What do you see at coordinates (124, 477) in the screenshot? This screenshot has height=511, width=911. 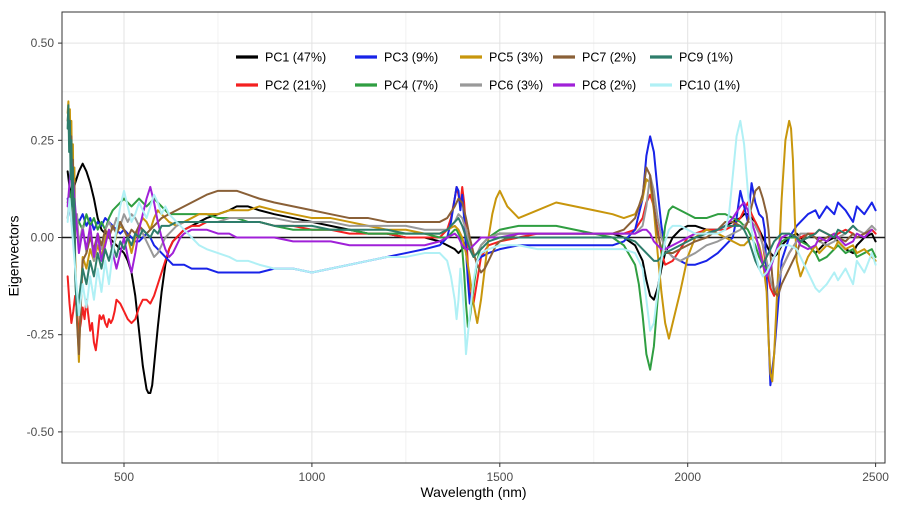 I see `x-tick-label: 500` at bounding box center [124, 477].